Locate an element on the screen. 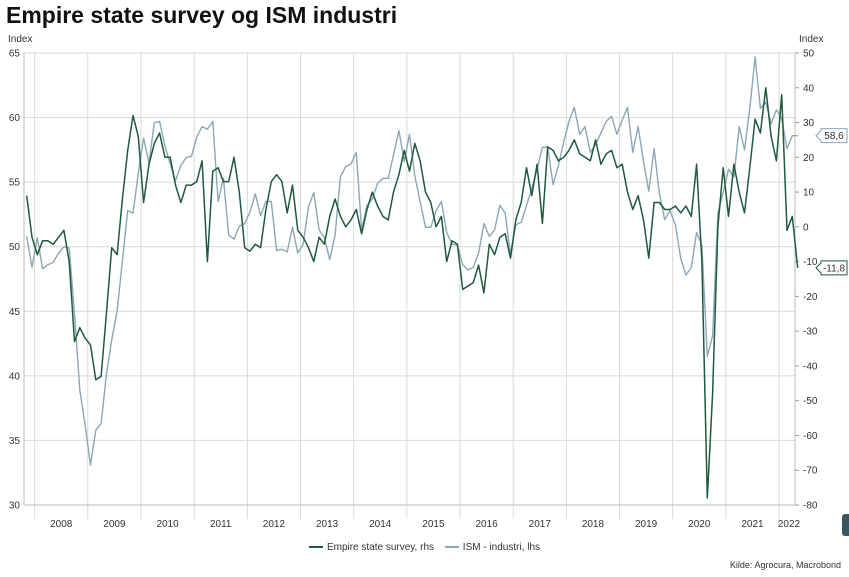 The height and width of the screenshot is (577, 849). y-right-tick-label: -70 is located at coordinates (810, 471).